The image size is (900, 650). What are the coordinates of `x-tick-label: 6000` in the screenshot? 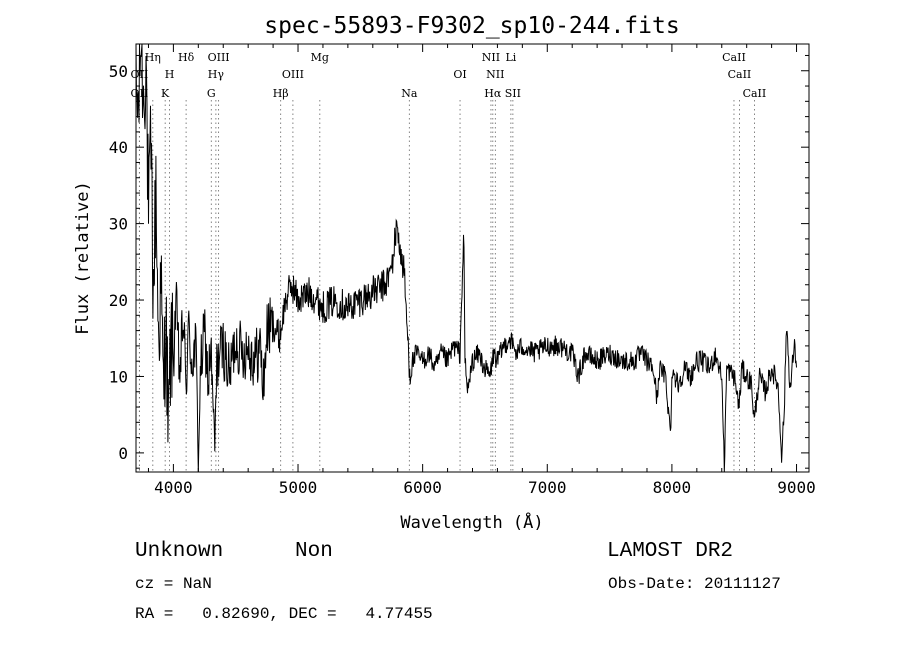 It's located at (422, 487).